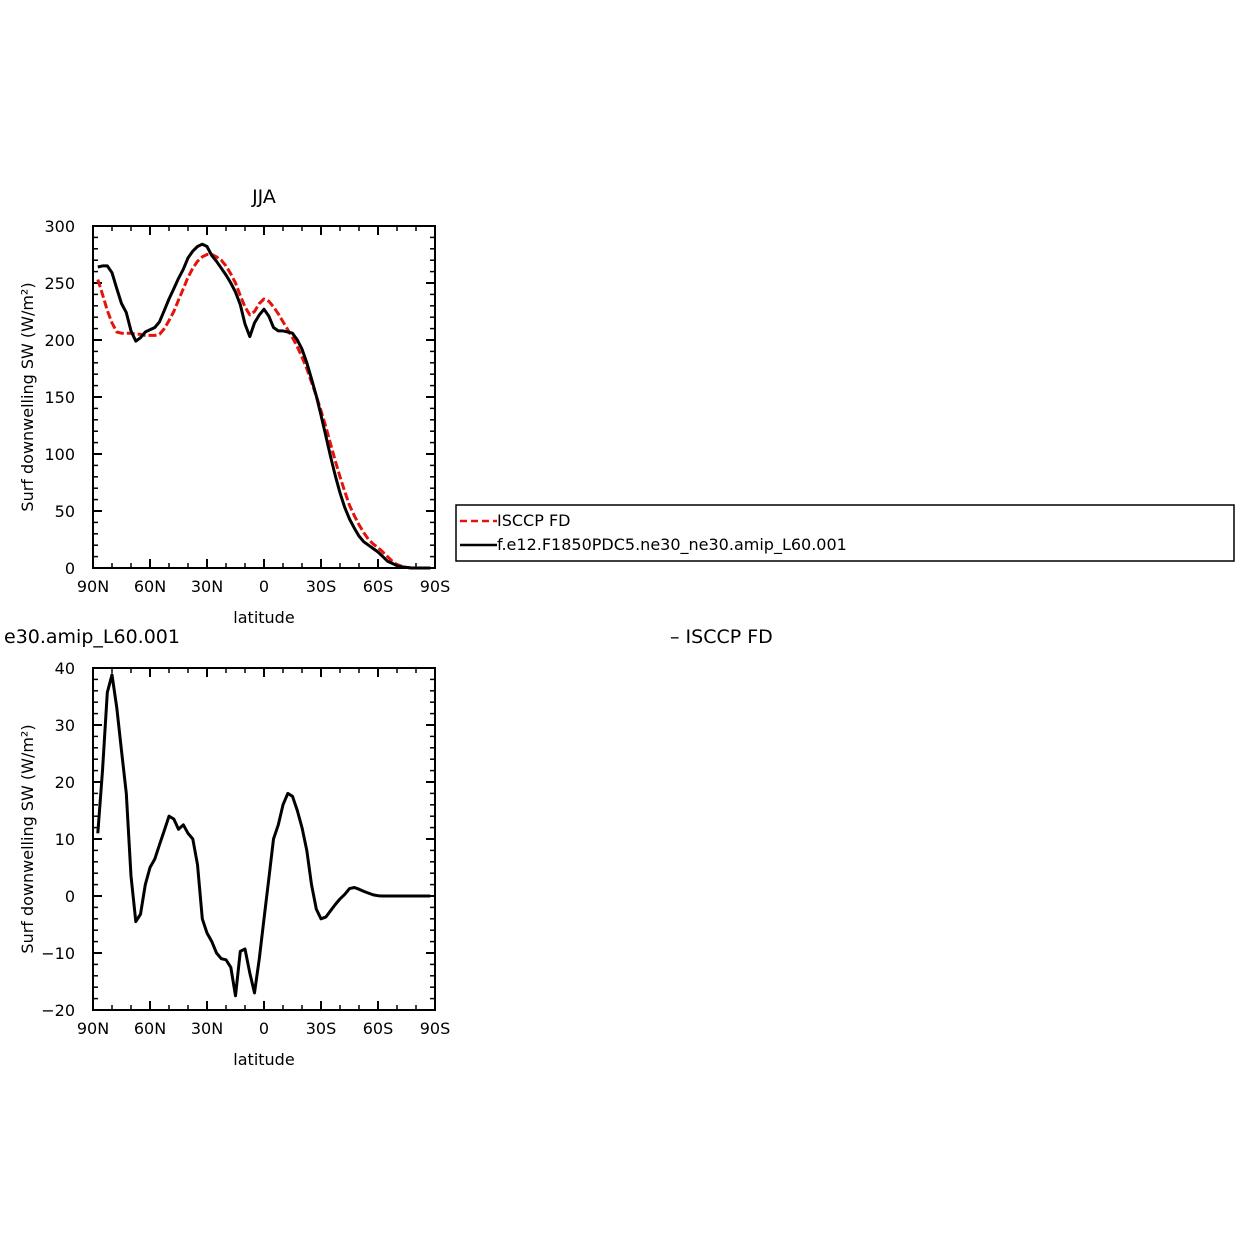  I want to click on y-tick-label: 200, so click(59, 340).